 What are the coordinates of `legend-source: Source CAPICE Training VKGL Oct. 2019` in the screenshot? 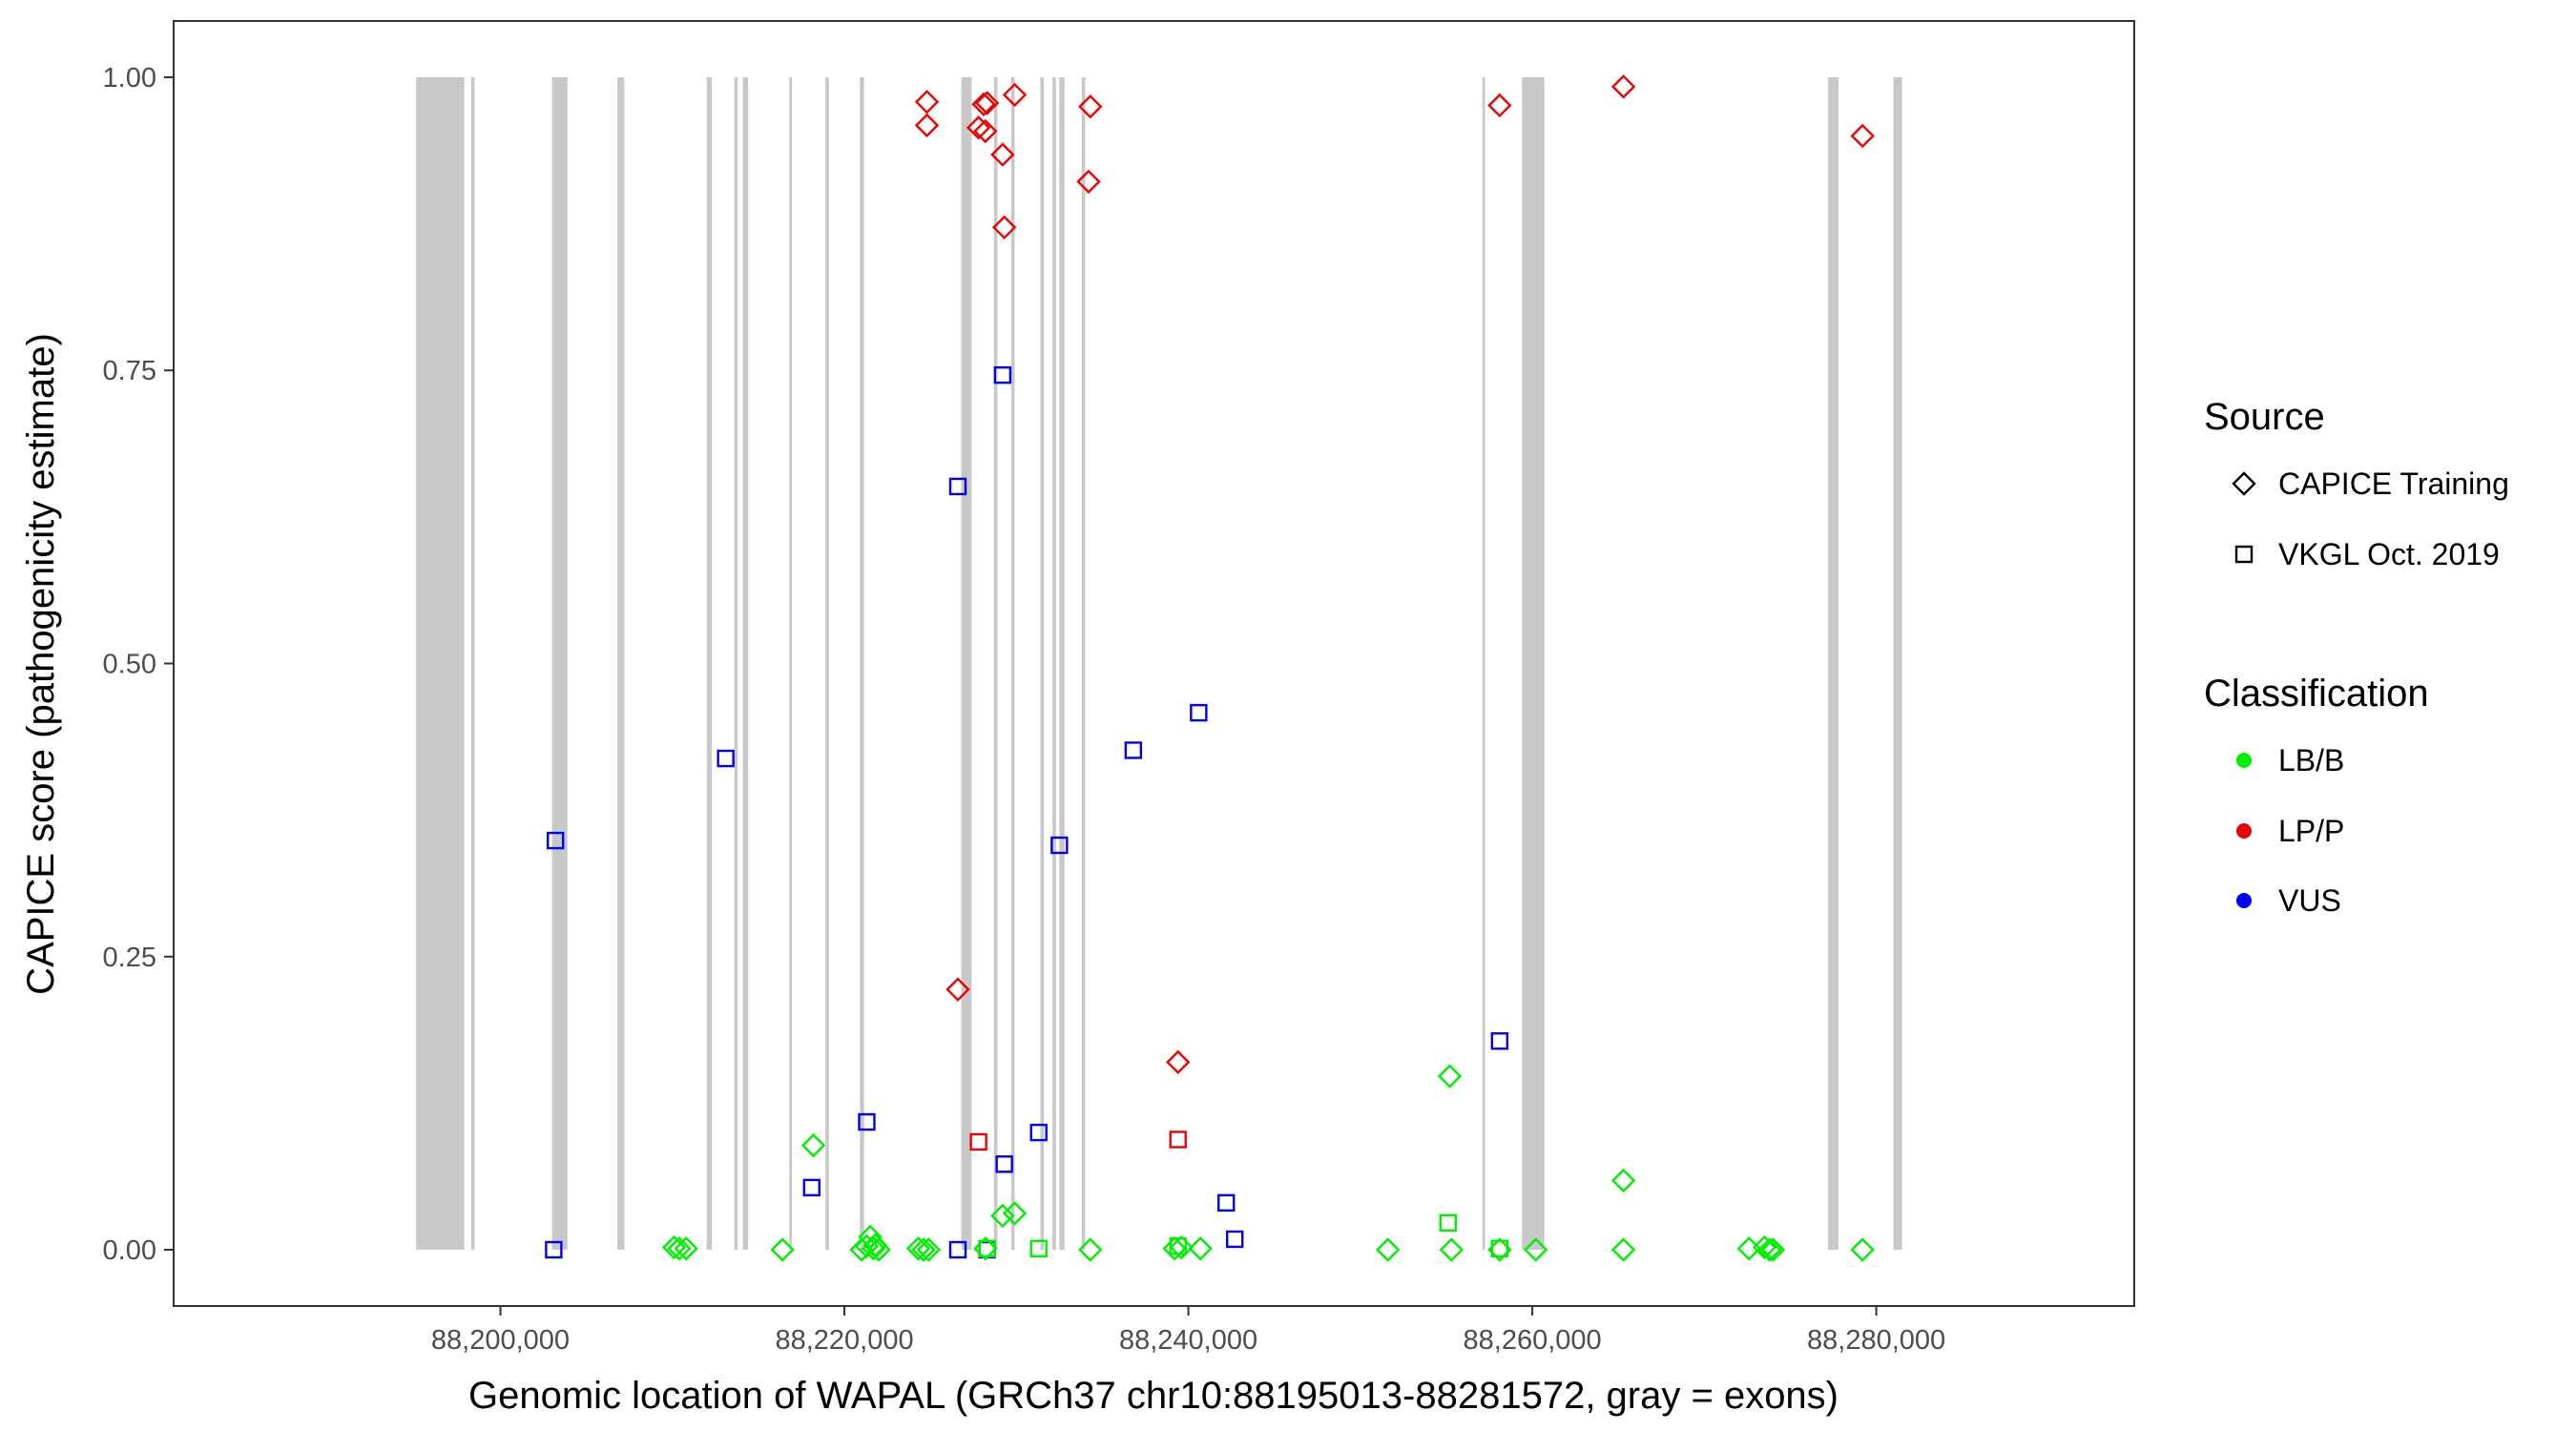 It's located at (2356, 484).